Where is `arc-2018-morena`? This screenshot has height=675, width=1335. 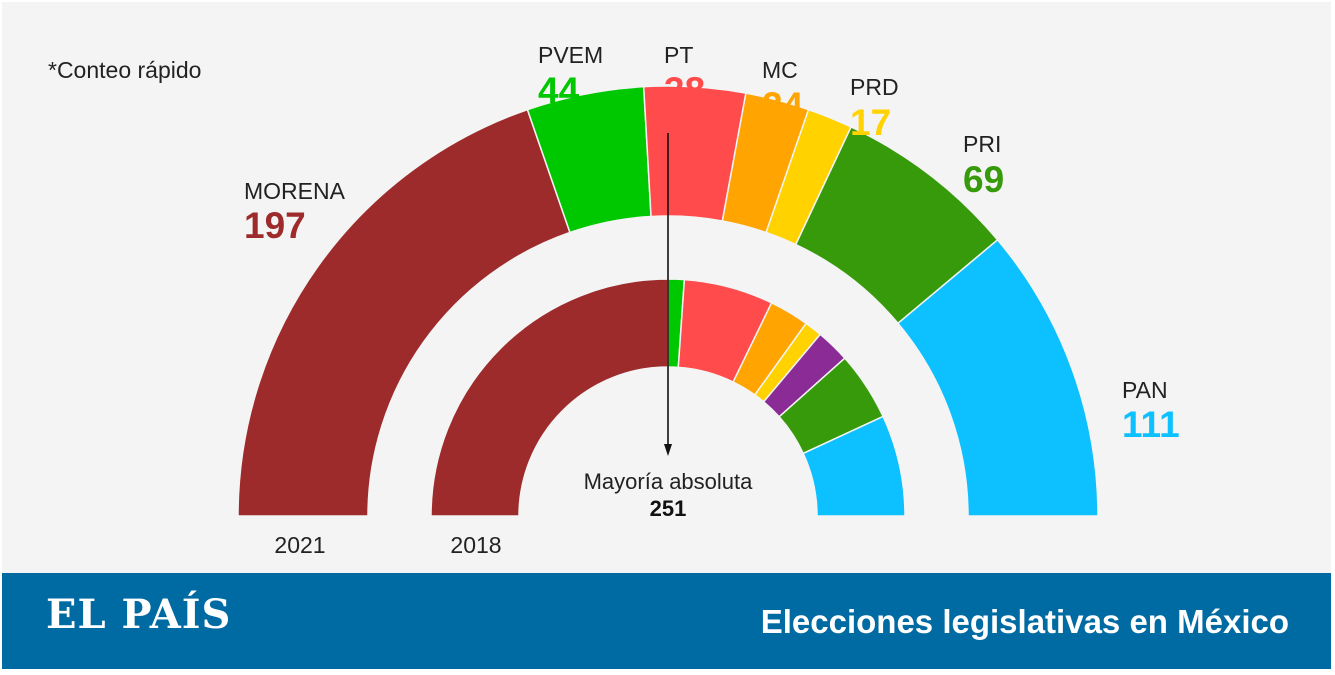
arc-2018-morena is located at coordinates (549, 397).